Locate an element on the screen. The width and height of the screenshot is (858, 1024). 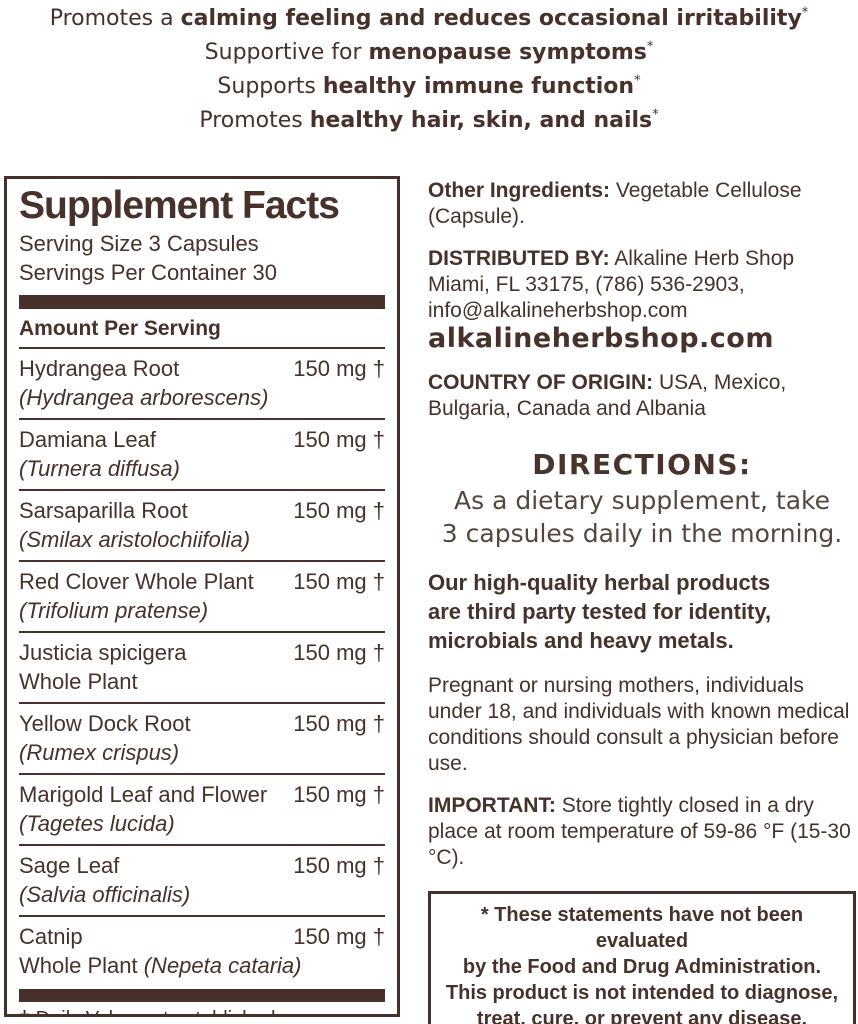
ingredient-name: Hydrangea Root is located at coordinates (99, 368).